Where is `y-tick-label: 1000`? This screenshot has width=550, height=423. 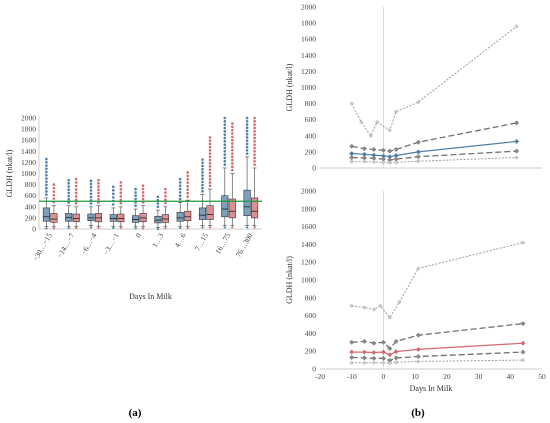
y-tick-label: 1000 is located at coordinates (308, 280).